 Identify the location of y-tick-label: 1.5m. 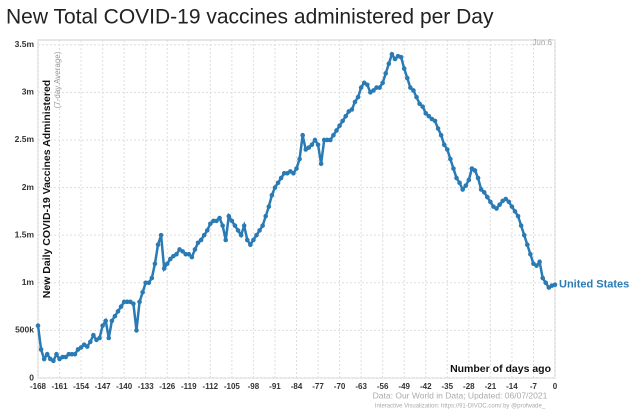
(25, 234).